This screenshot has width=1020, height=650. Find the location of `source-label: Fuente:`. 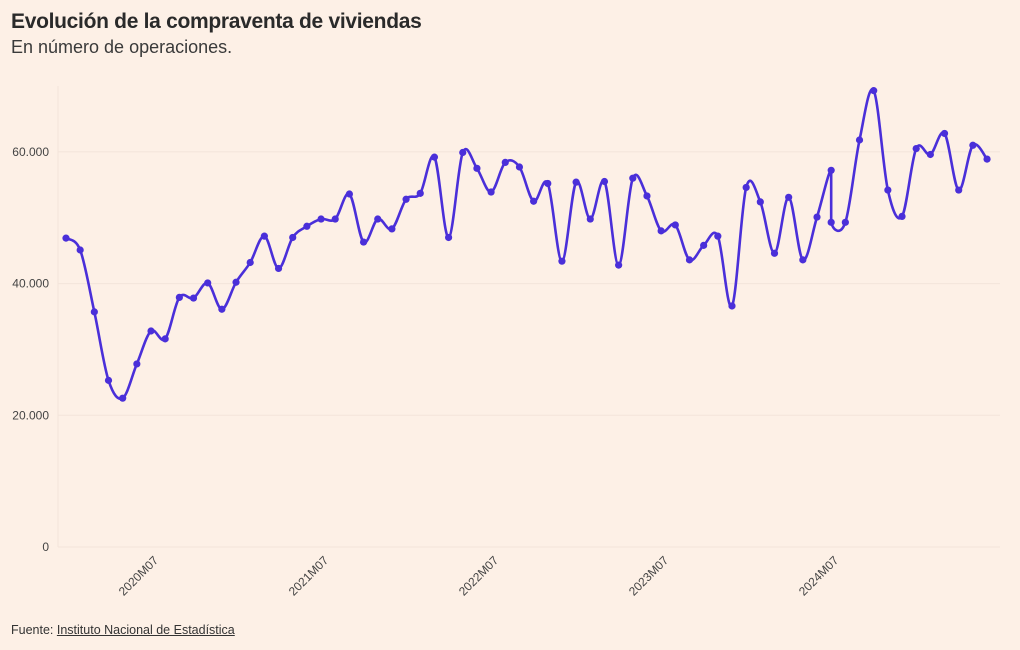

source-label: Fuente: is located at coordinates (32, 630).